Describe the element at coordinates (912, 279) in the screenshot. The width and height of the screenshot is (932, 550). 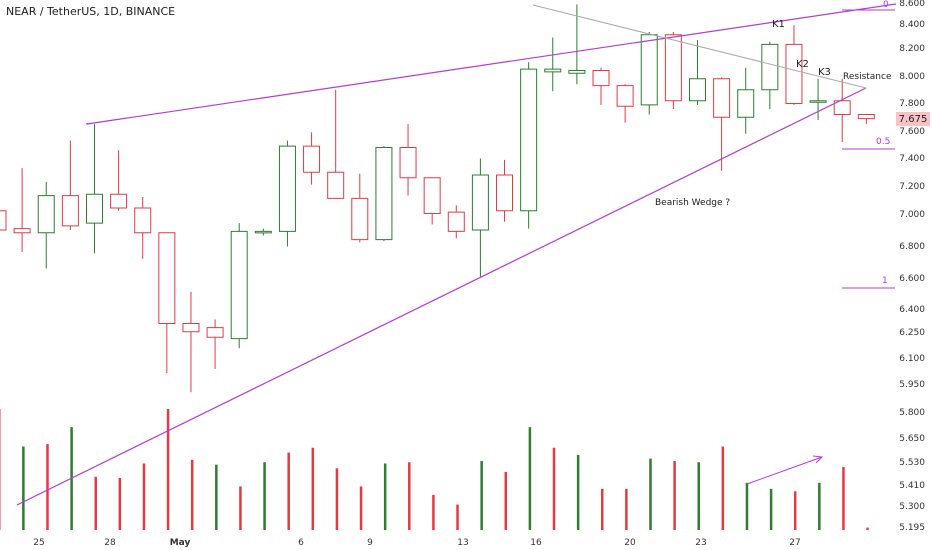
I see `y-tick-label: 6.600` at that location.